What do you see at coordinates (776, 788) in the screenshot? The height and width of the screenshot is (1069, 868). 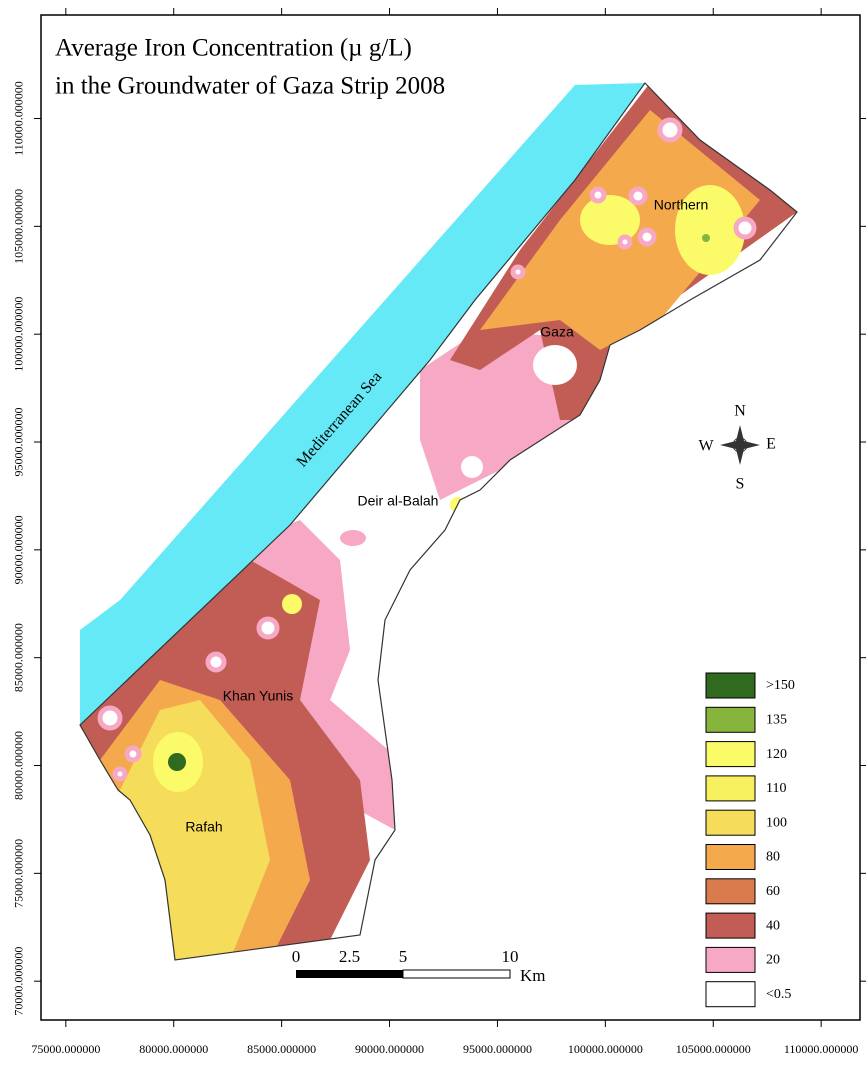 I see `legend-label: 110` at bounding box center [776, 788].